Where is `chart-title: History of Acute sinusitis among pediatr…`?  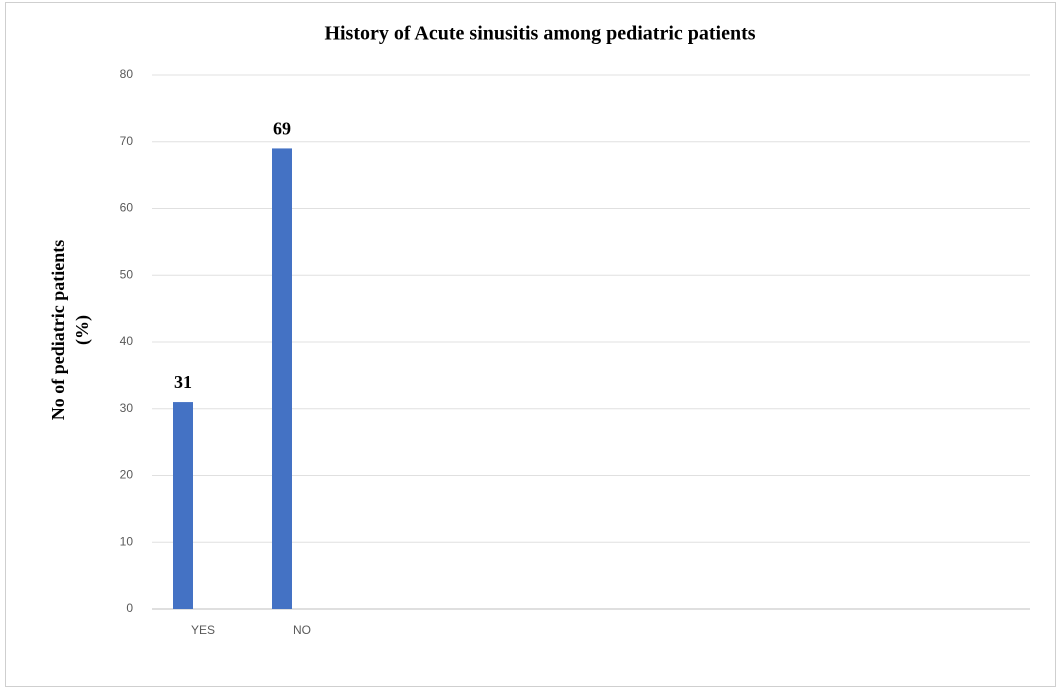 chart-title: History of Acute sinusitis among pediatr… is located at coordinates (539, 34).